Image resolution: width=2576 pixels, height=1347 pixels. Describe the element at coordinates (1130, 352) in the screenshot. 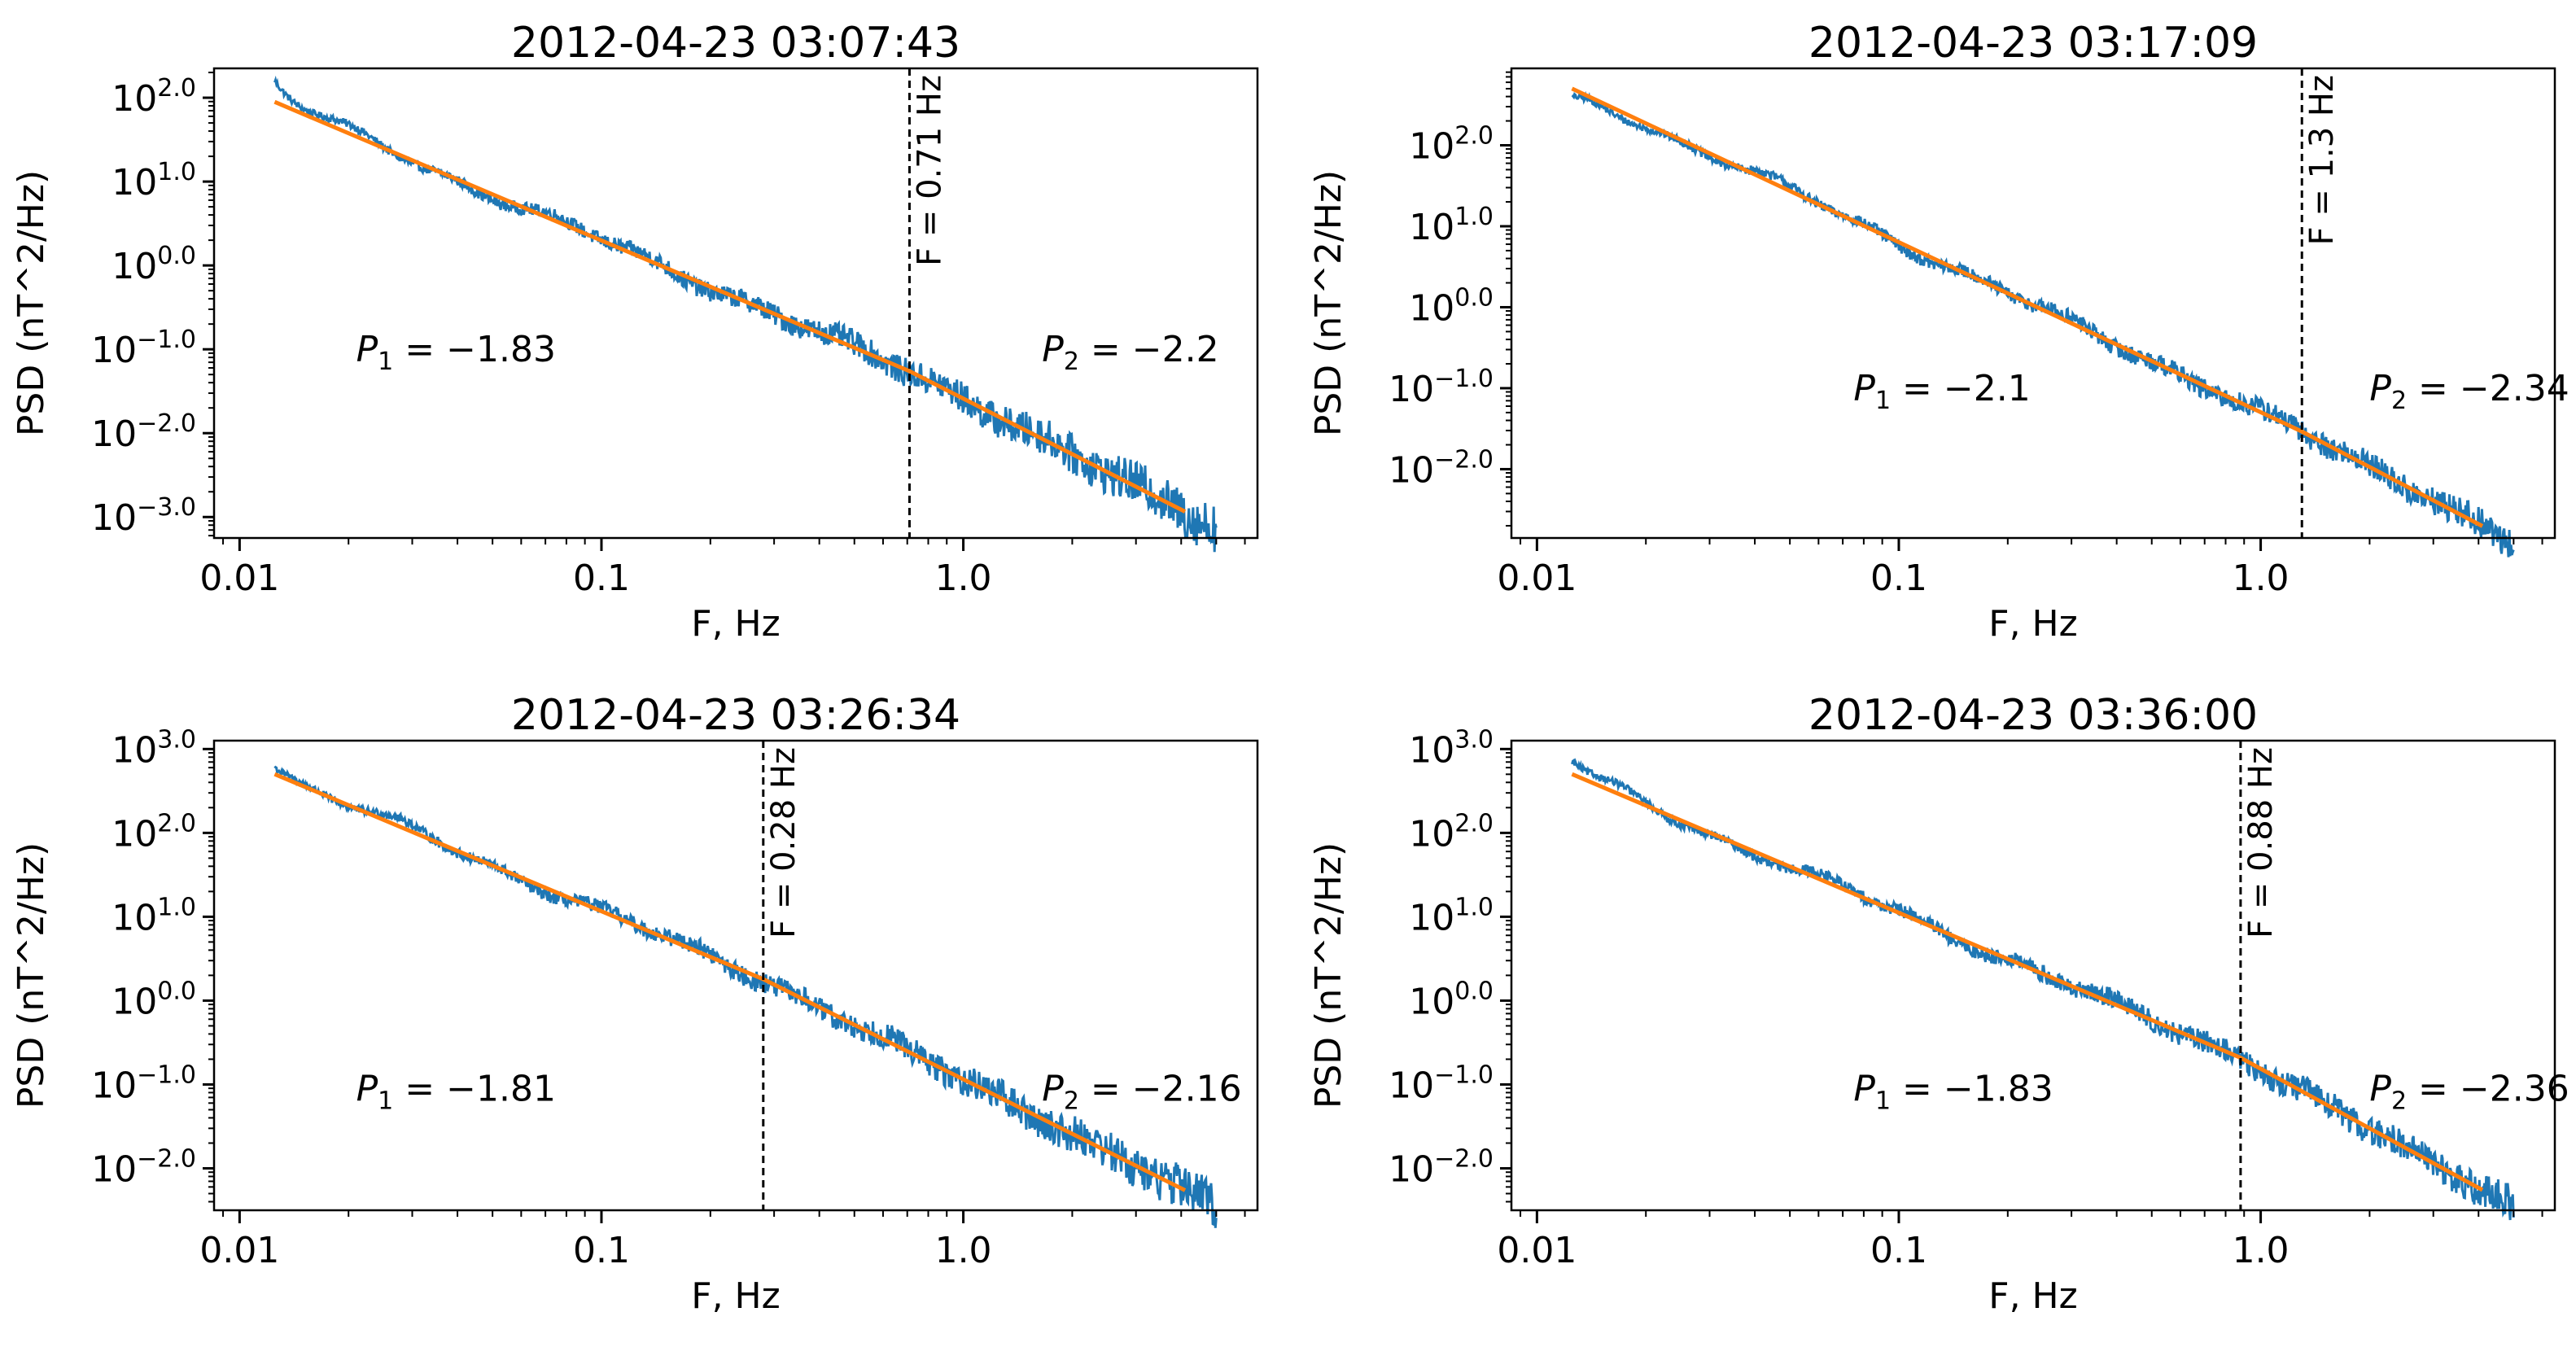

I see `slope-annotation-p2: P2 = −2.2` at that location.